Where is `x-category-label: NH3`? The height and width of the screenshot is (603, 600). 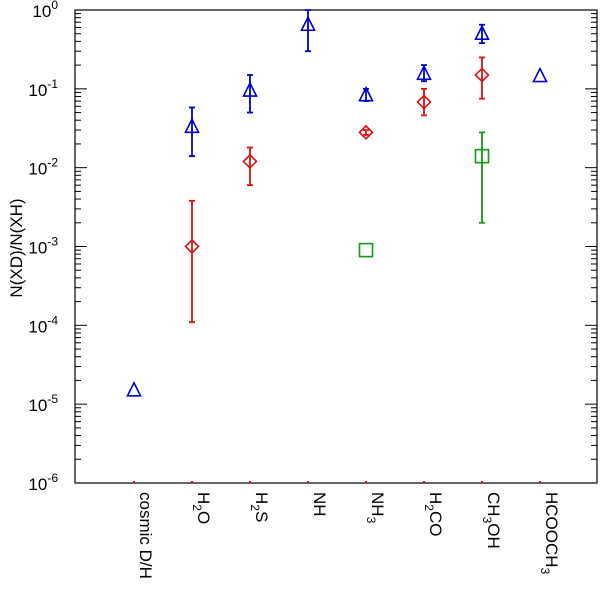
x-category-label: NH3 is located at coordinates (375, 508).